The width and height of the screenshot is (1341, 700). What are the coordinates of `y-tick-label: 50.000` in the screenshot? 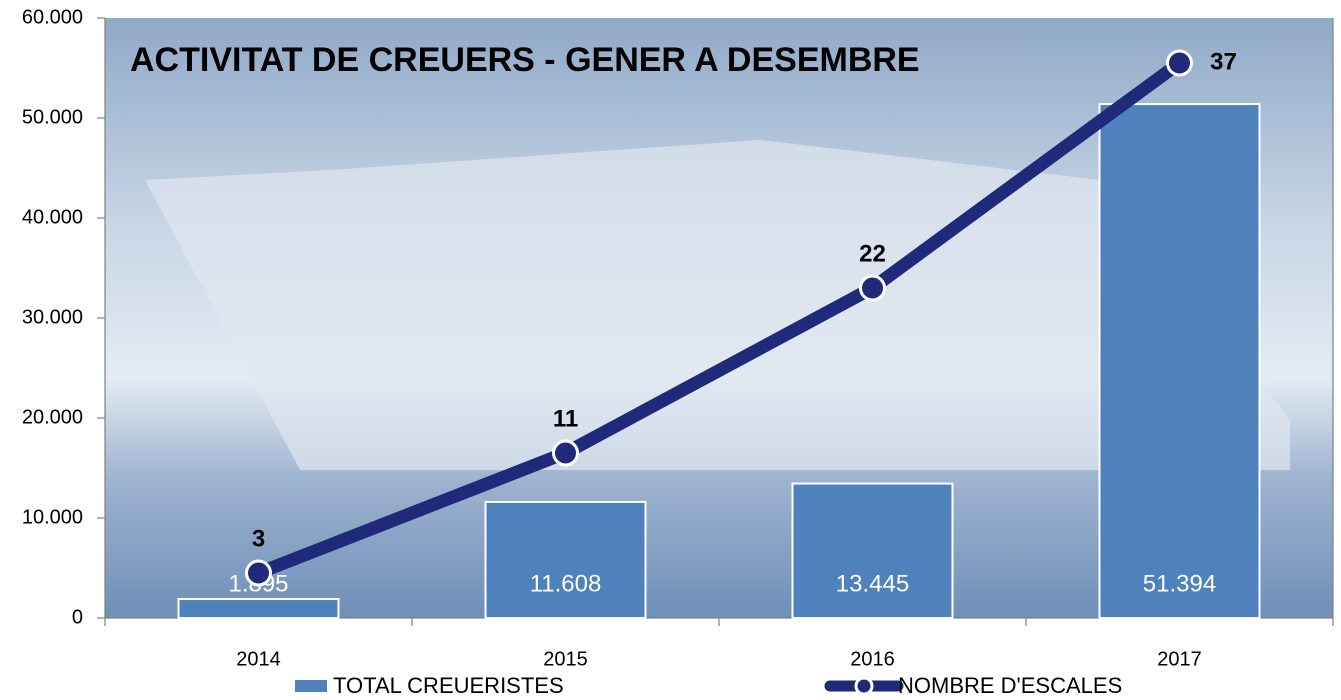 It's located at (52, 117).